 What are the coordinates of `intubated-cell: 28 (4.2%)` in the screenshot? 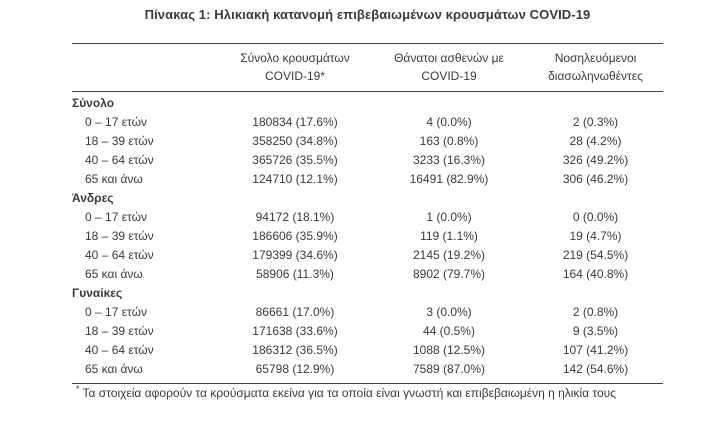 It's located at (595, 141).